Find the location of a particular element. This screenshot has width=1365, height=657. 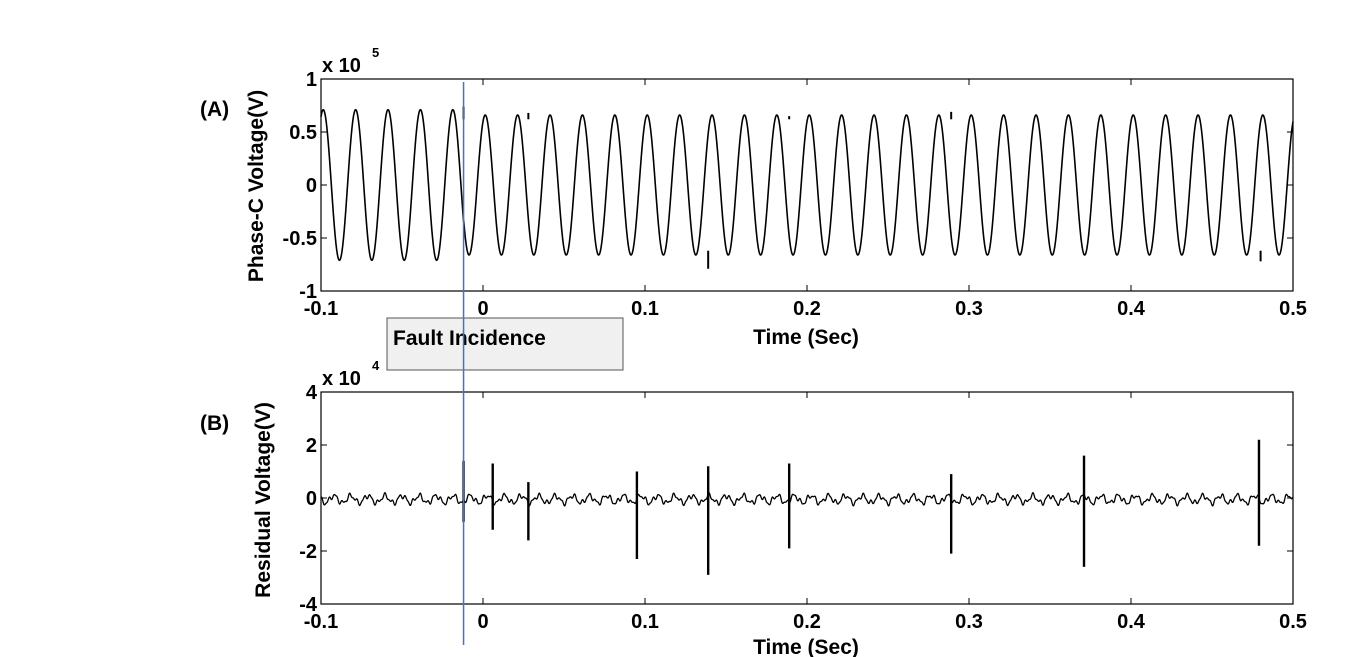

panel-b-x-axis-title: Time (Sec) is located at coordinates (806, 646).